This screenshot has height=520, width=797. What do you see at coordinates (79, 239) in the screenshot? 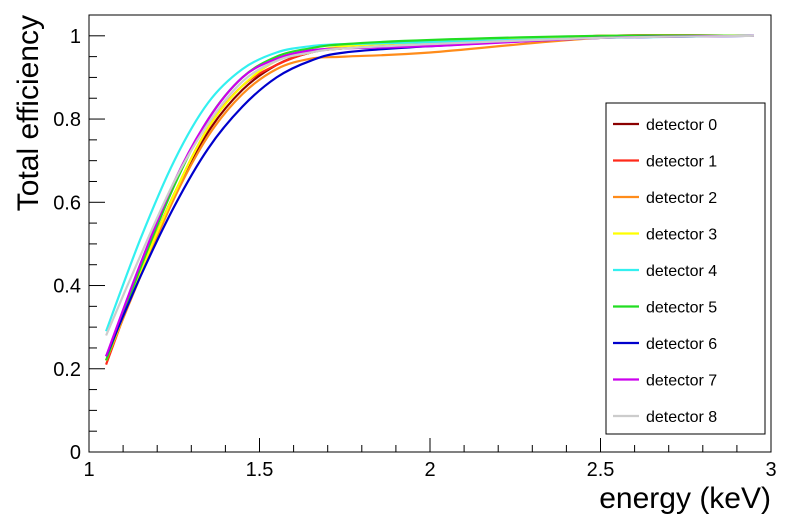
I see `y-axis: 0 0.2 0.4 0.6 0.8 1` at bounding box center [79, 239].